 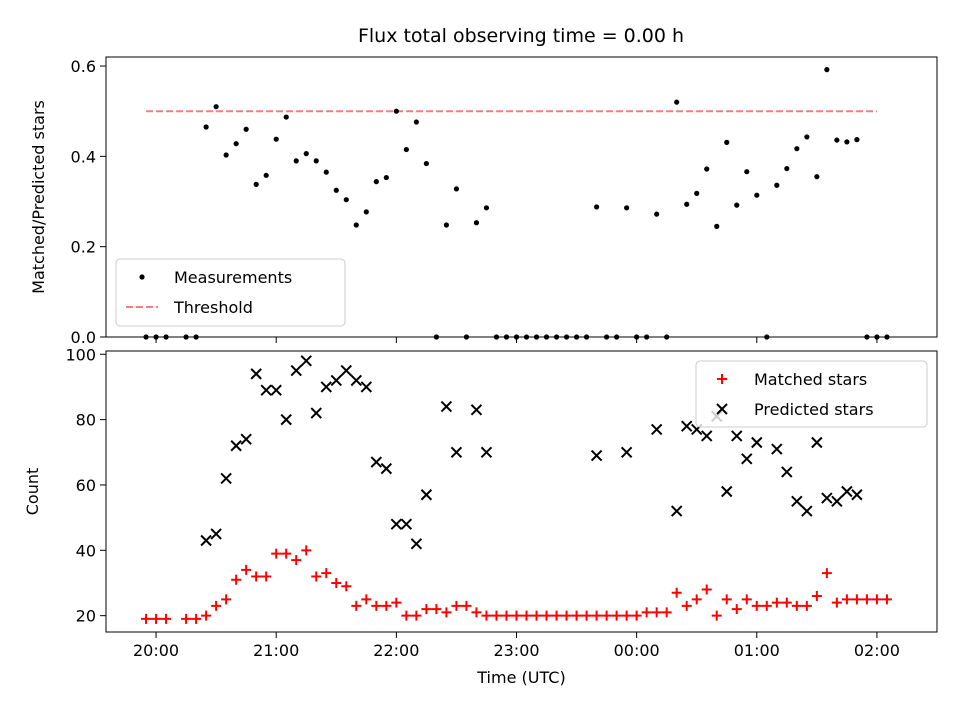 I want to click on y-tick-label: 60, so click(x=86, y=485).